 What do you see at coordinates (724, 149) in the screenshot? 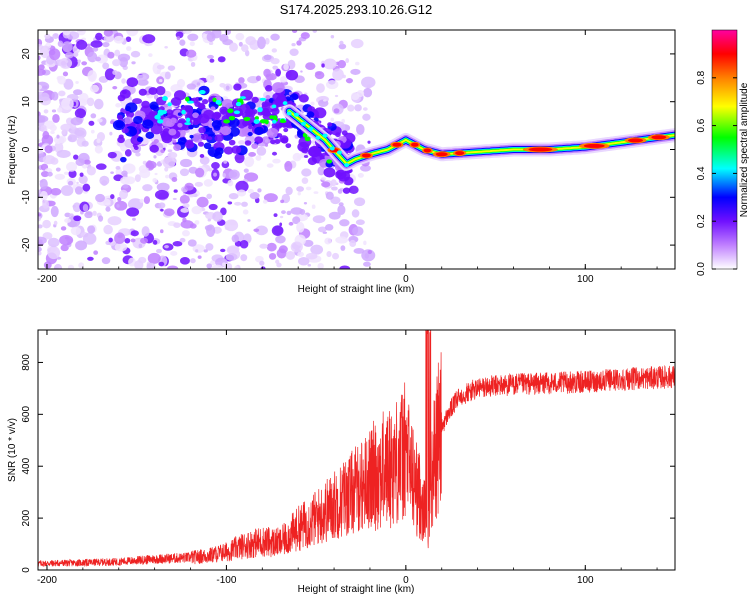
I see `colorbar-gradient` at bounding box center [724, 149].